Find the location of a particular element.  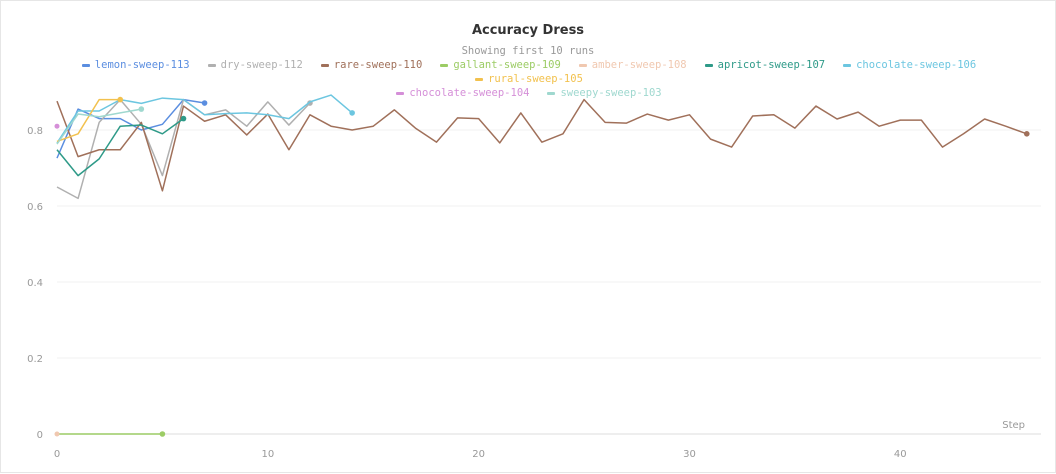

y-tick-label: 0.8 is located at coordinates (35, 131).